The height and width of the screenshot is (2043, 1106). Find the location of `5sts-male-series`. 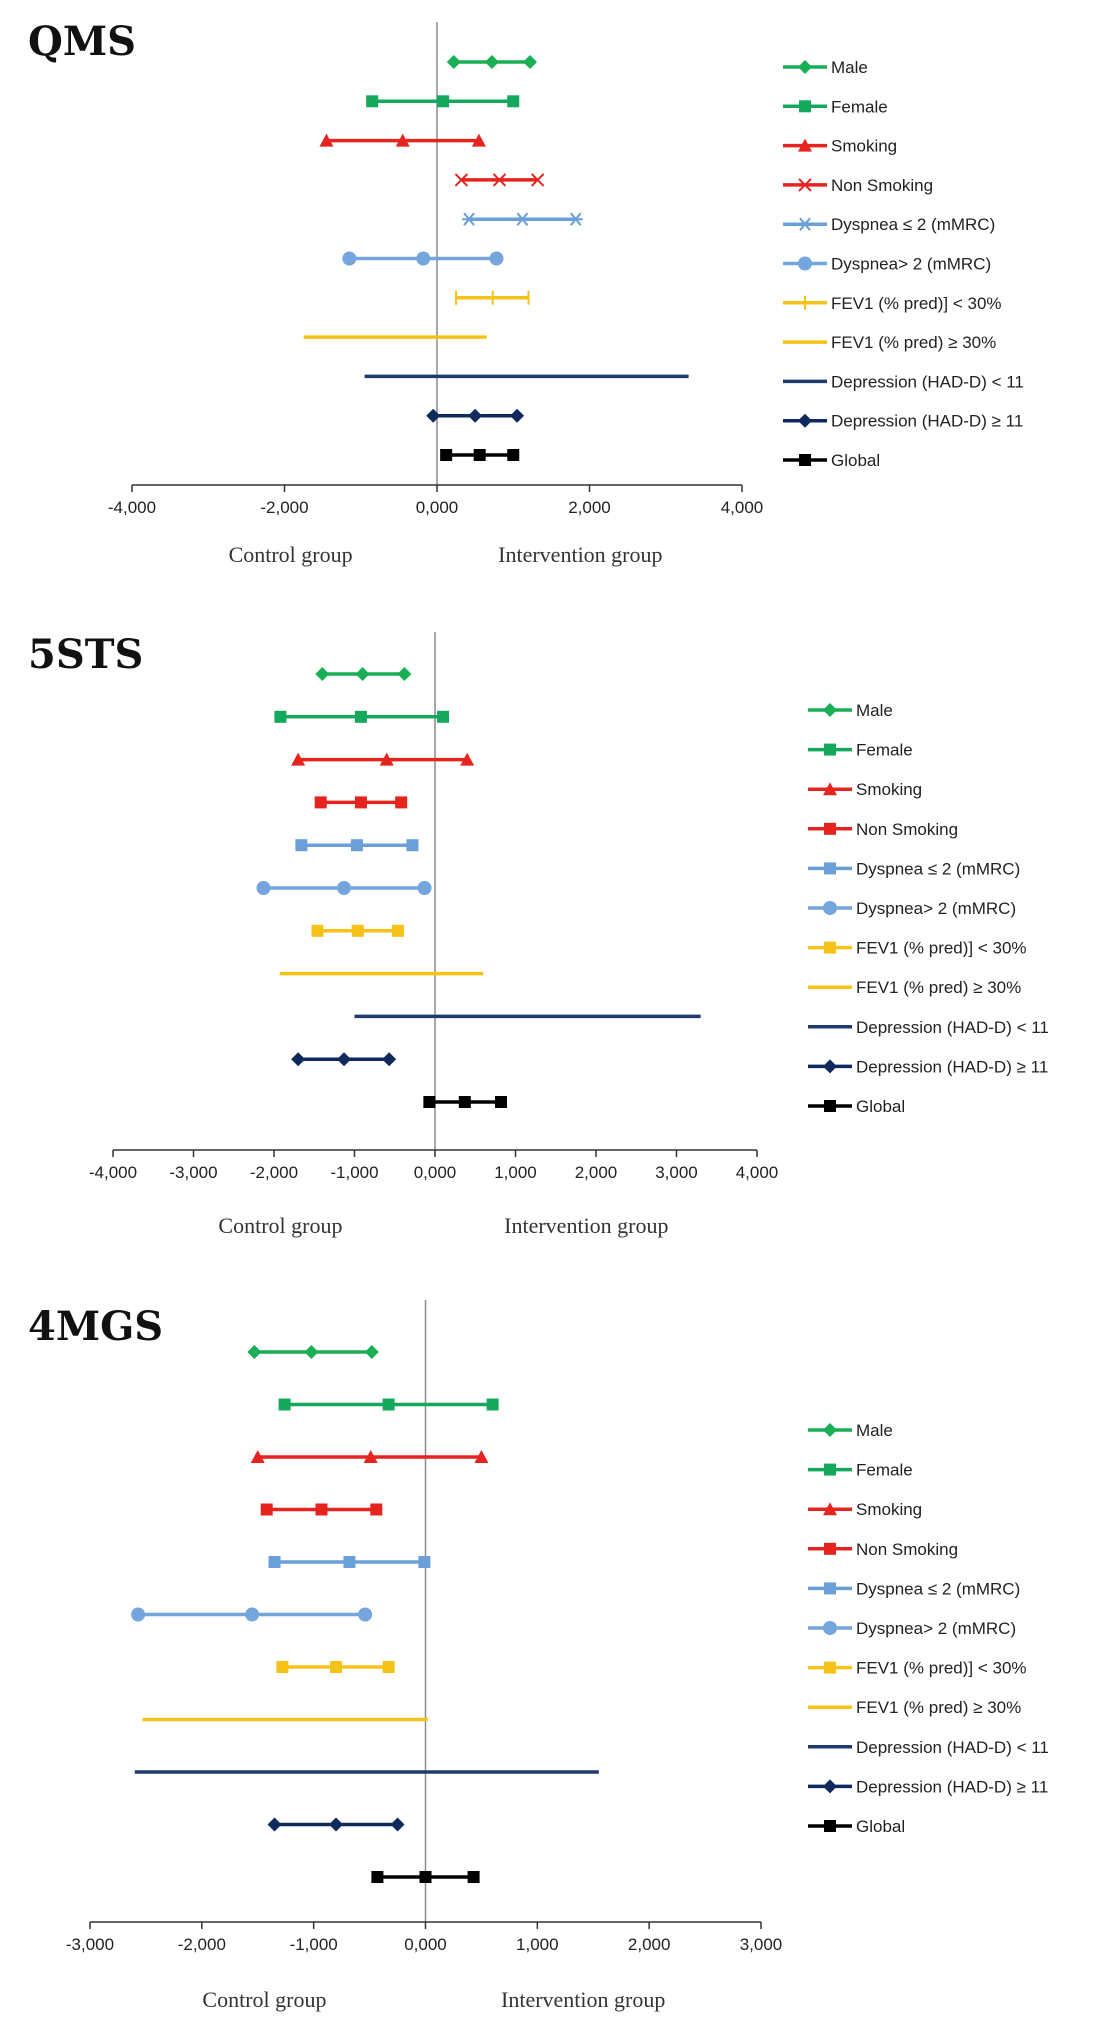

5sts-male-series is located at coordinates (363, 674).